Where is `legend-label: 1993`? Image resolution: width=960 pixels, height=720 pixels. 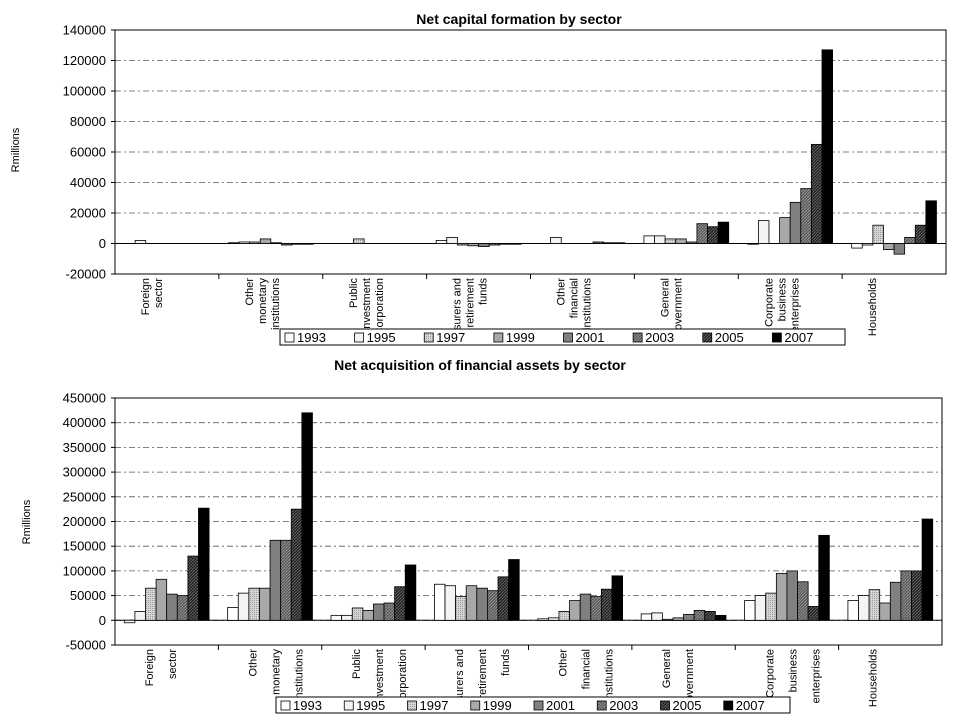 legend-label: 1993 is located at coordinates (311, 337).